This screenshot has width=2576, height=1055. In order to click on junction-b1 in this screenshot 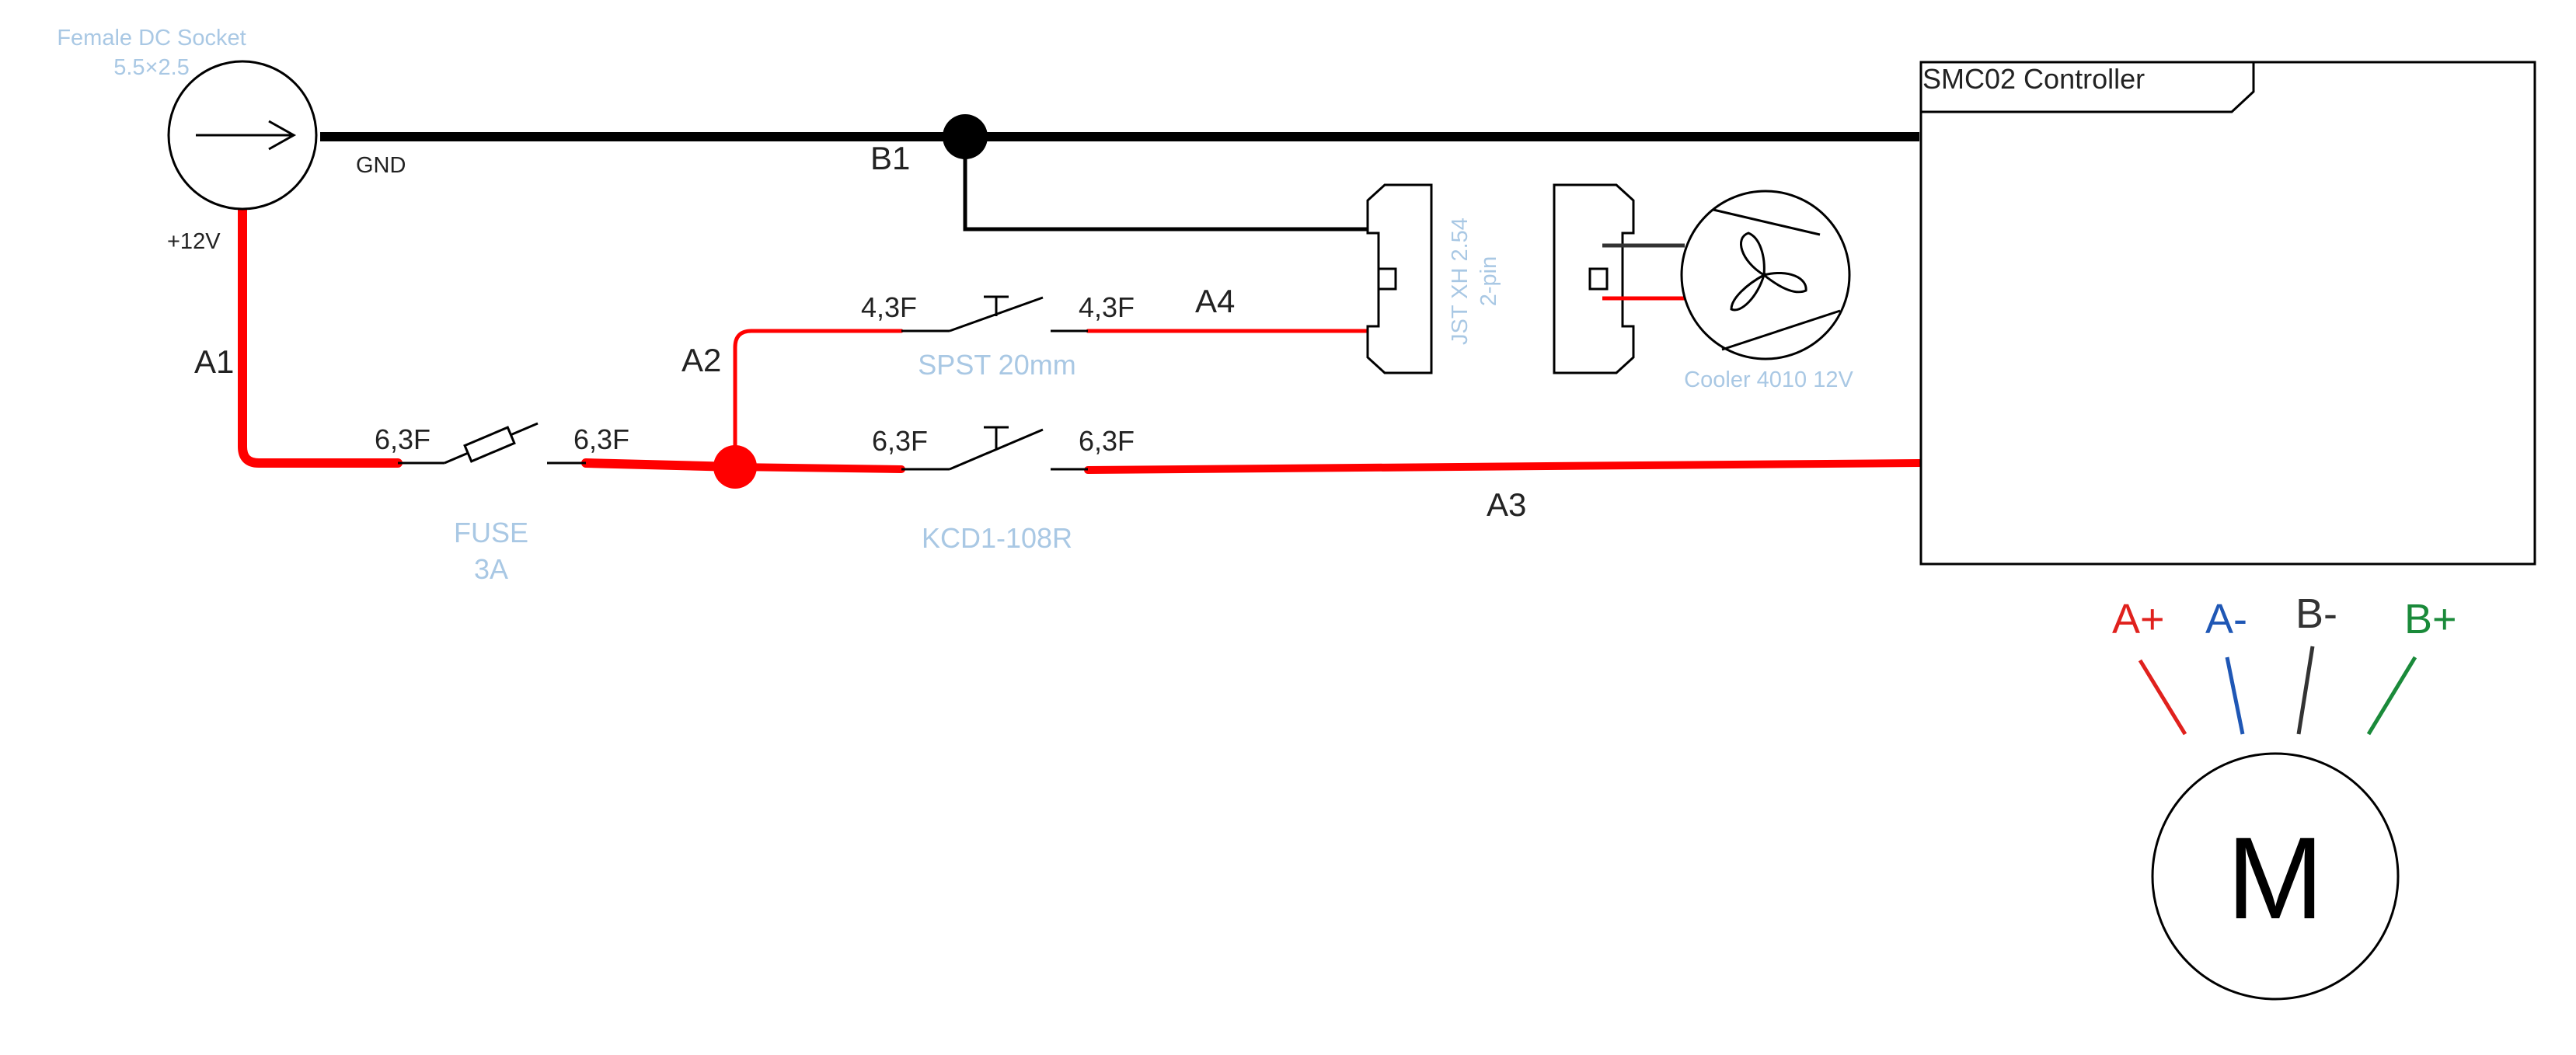, I will do `click(965, 136)`.